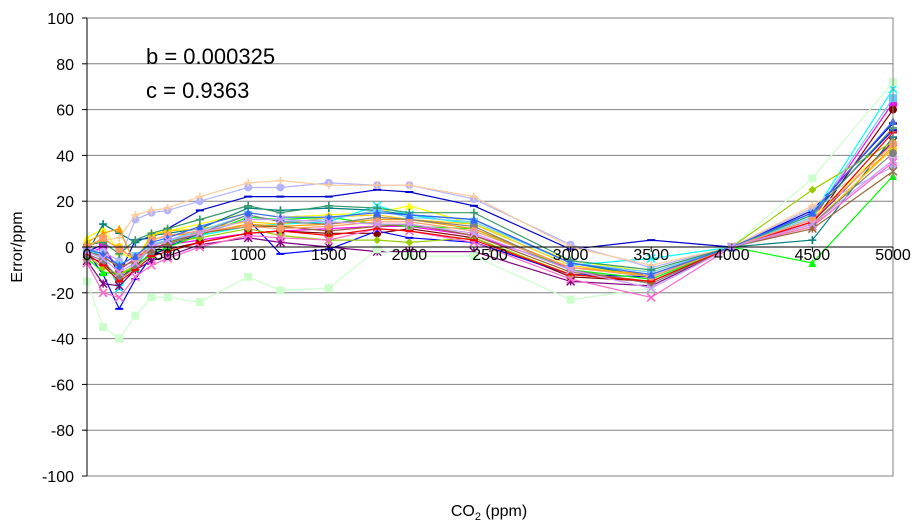  I want to click on y-tick-label-3: -40, so click(62, 340).